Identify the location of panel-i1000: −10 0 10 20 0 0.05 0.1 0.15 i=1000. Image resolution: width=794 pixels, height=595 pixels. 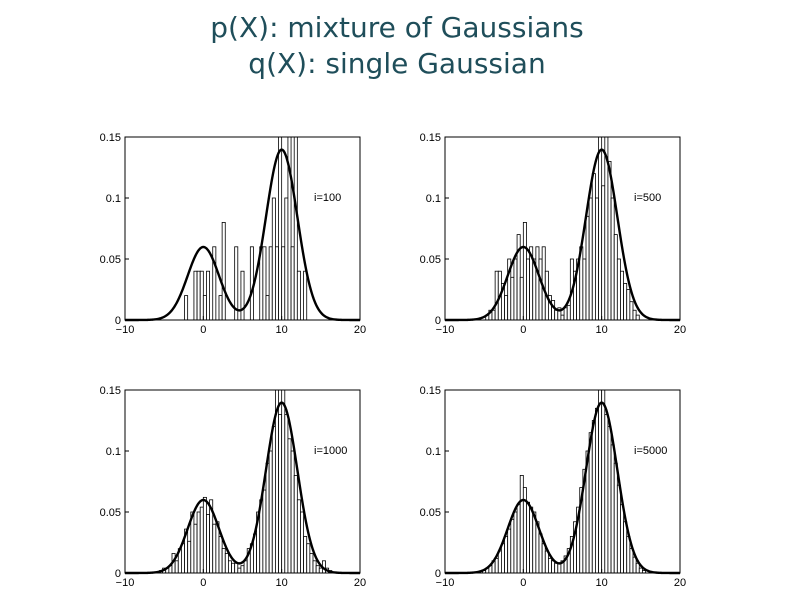
(238, 483).